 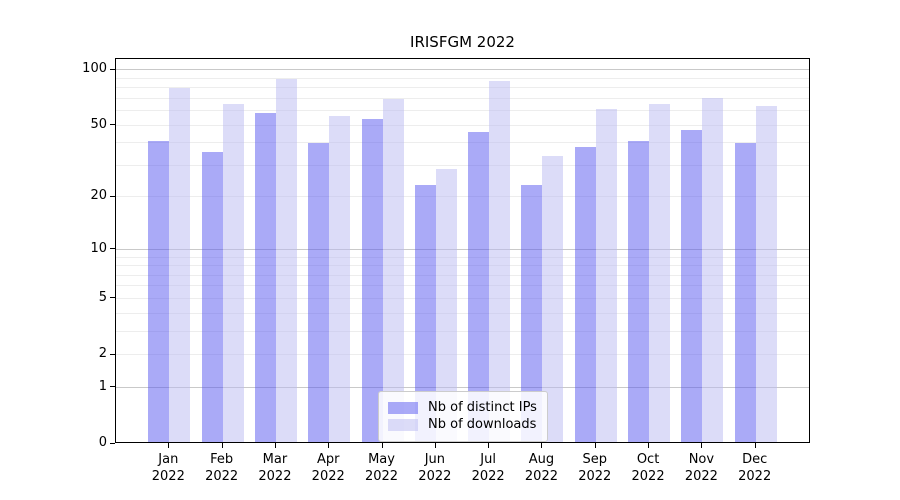 What do you see at coordinates (745, 292) in the screenshot?
I see `bar-nb-of-distinct-ips-dec-2022` at bounding box center [745, 292].